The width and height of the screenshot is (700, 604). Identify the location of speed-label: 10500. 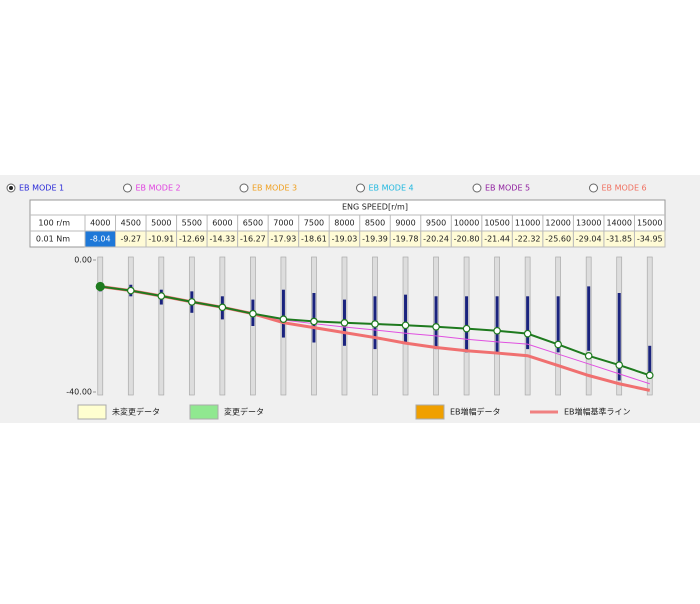
(496, 223).